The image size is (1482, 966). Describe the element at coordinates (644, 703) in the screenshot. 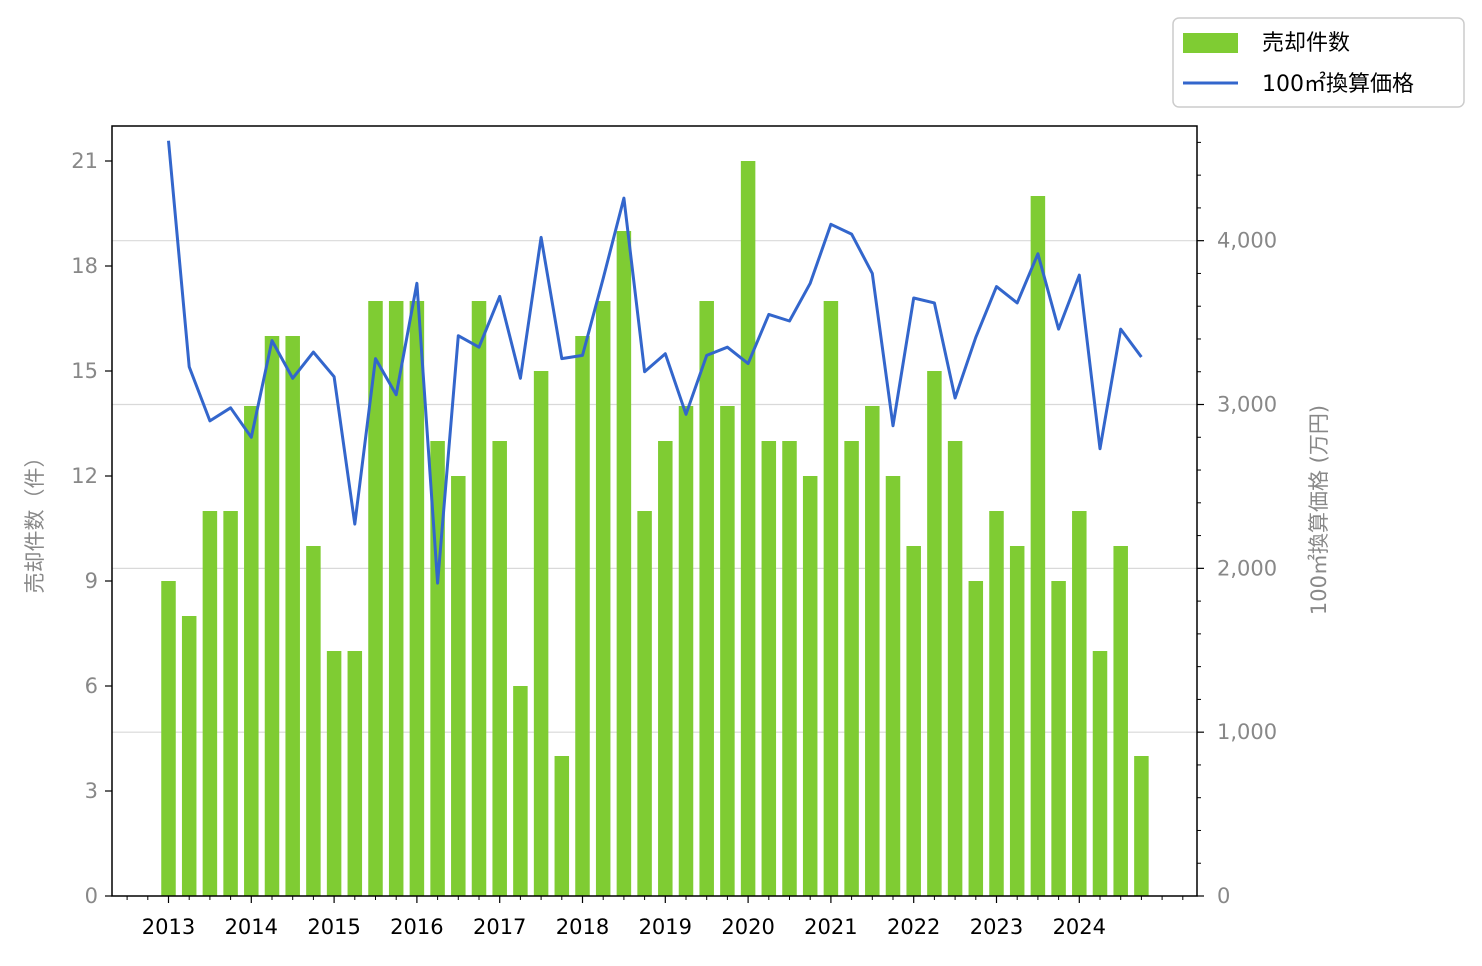

I see `bar-2018Q4` at that location.